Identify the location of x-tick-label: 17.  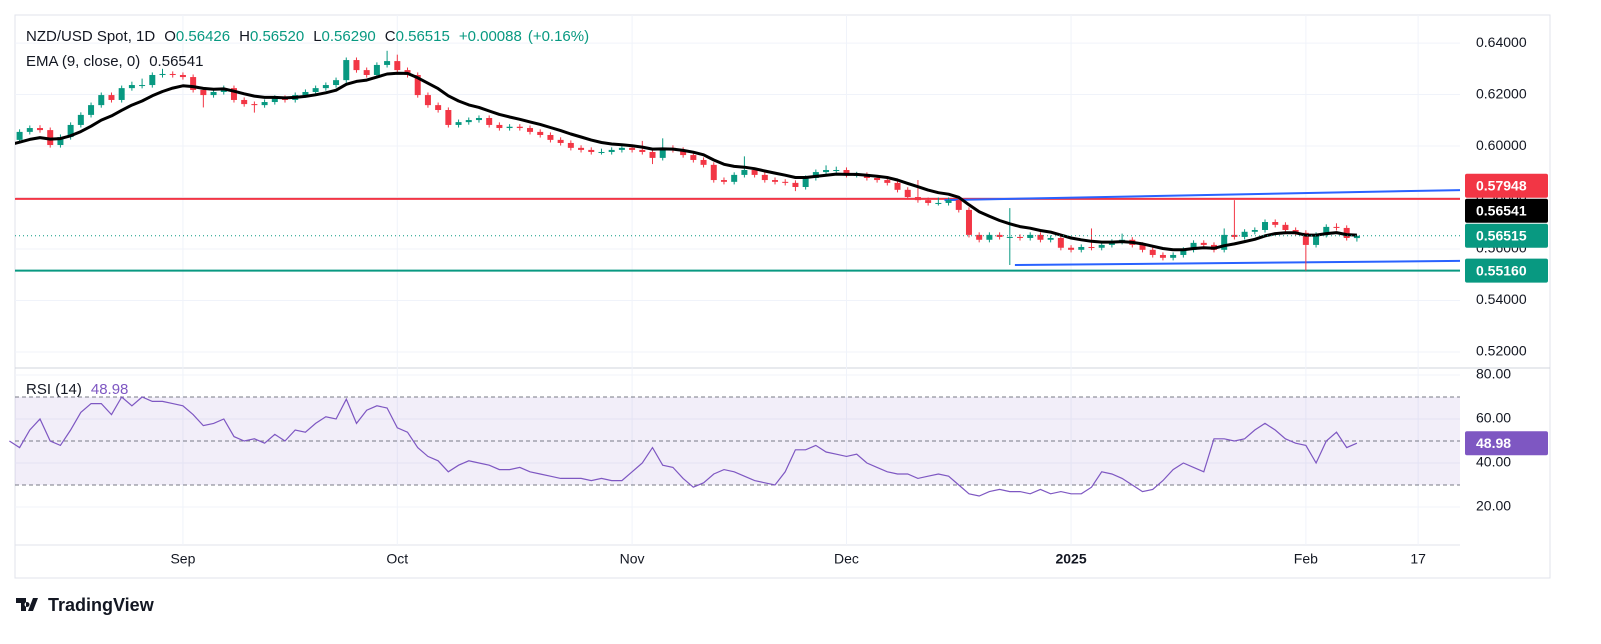
(1418, 559).